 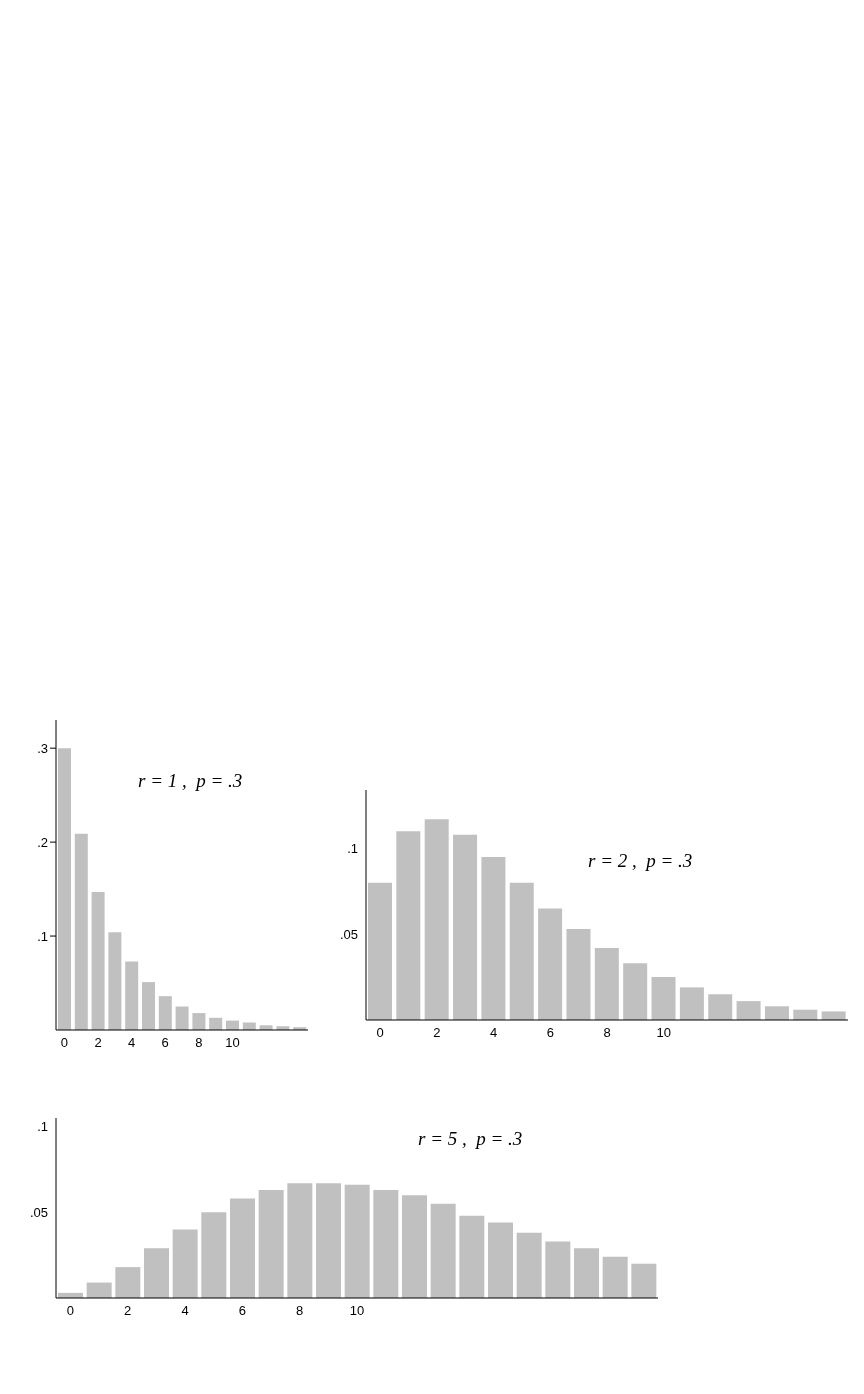 What do you see at coordinates (190, 781) in the screenshot?
I see `annotation: r = 1 , p = .3` at bounding box center [190, 781].